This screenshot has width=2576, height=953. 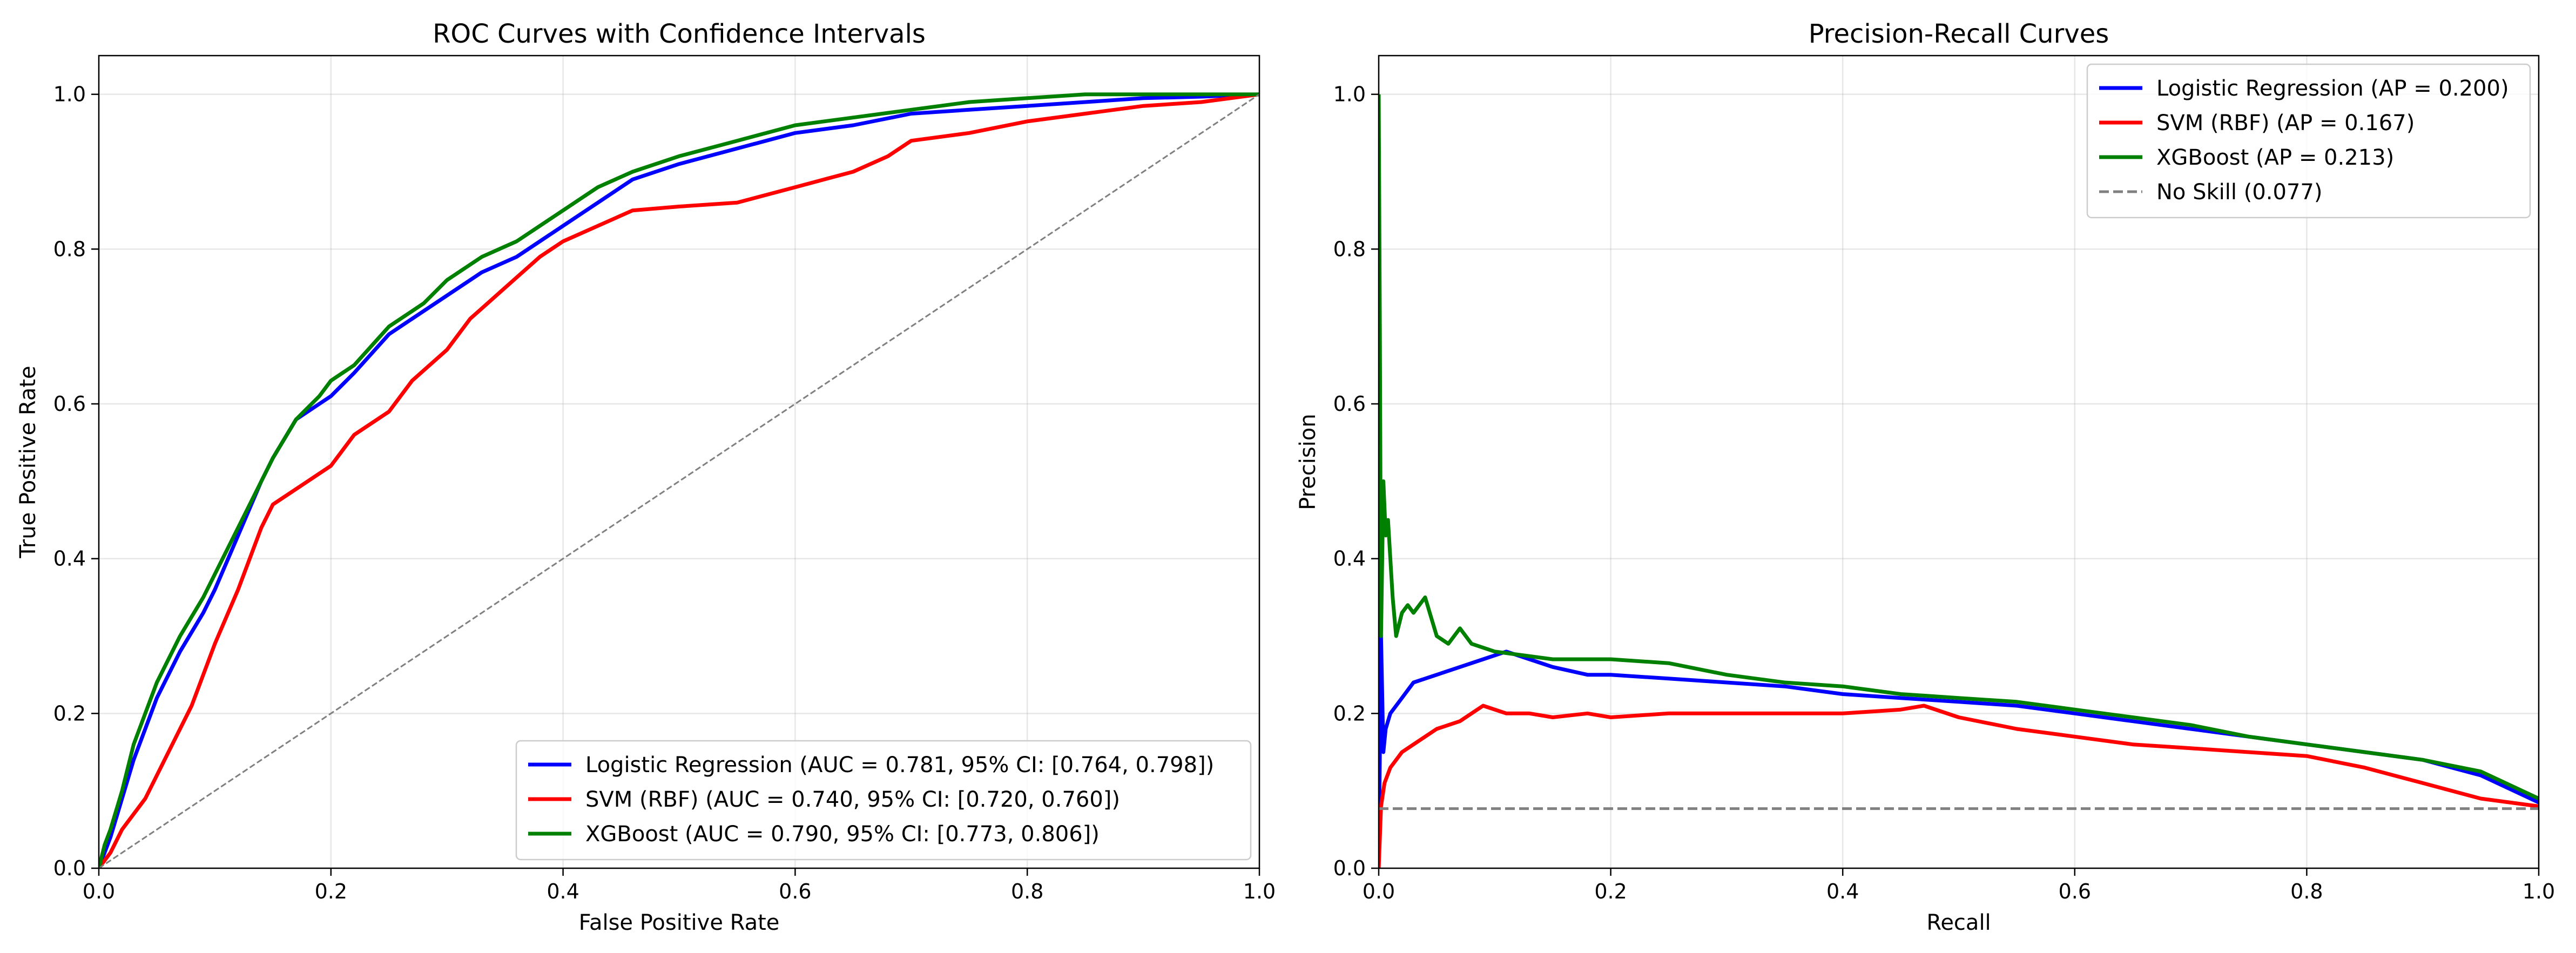 I want to click on legend-label: Logistic Regression (AP = 0.200), so click(x=2332, y=88).